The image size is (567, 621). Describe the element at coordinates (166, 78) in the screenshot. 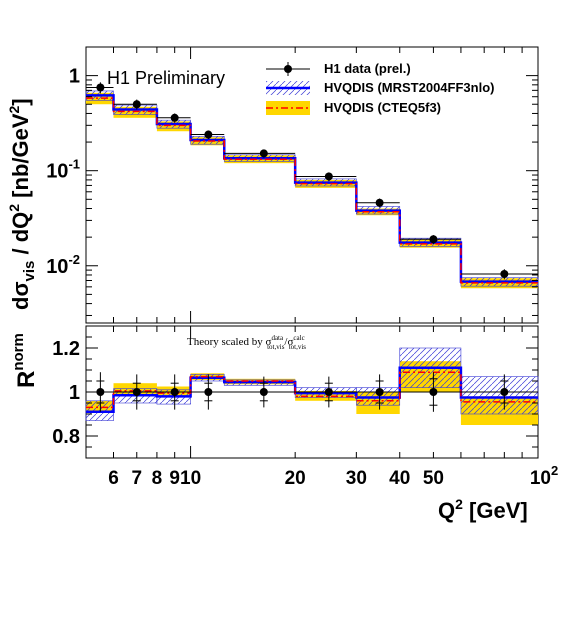

I see `chart-text-label: H1 Preliminary` at that location.